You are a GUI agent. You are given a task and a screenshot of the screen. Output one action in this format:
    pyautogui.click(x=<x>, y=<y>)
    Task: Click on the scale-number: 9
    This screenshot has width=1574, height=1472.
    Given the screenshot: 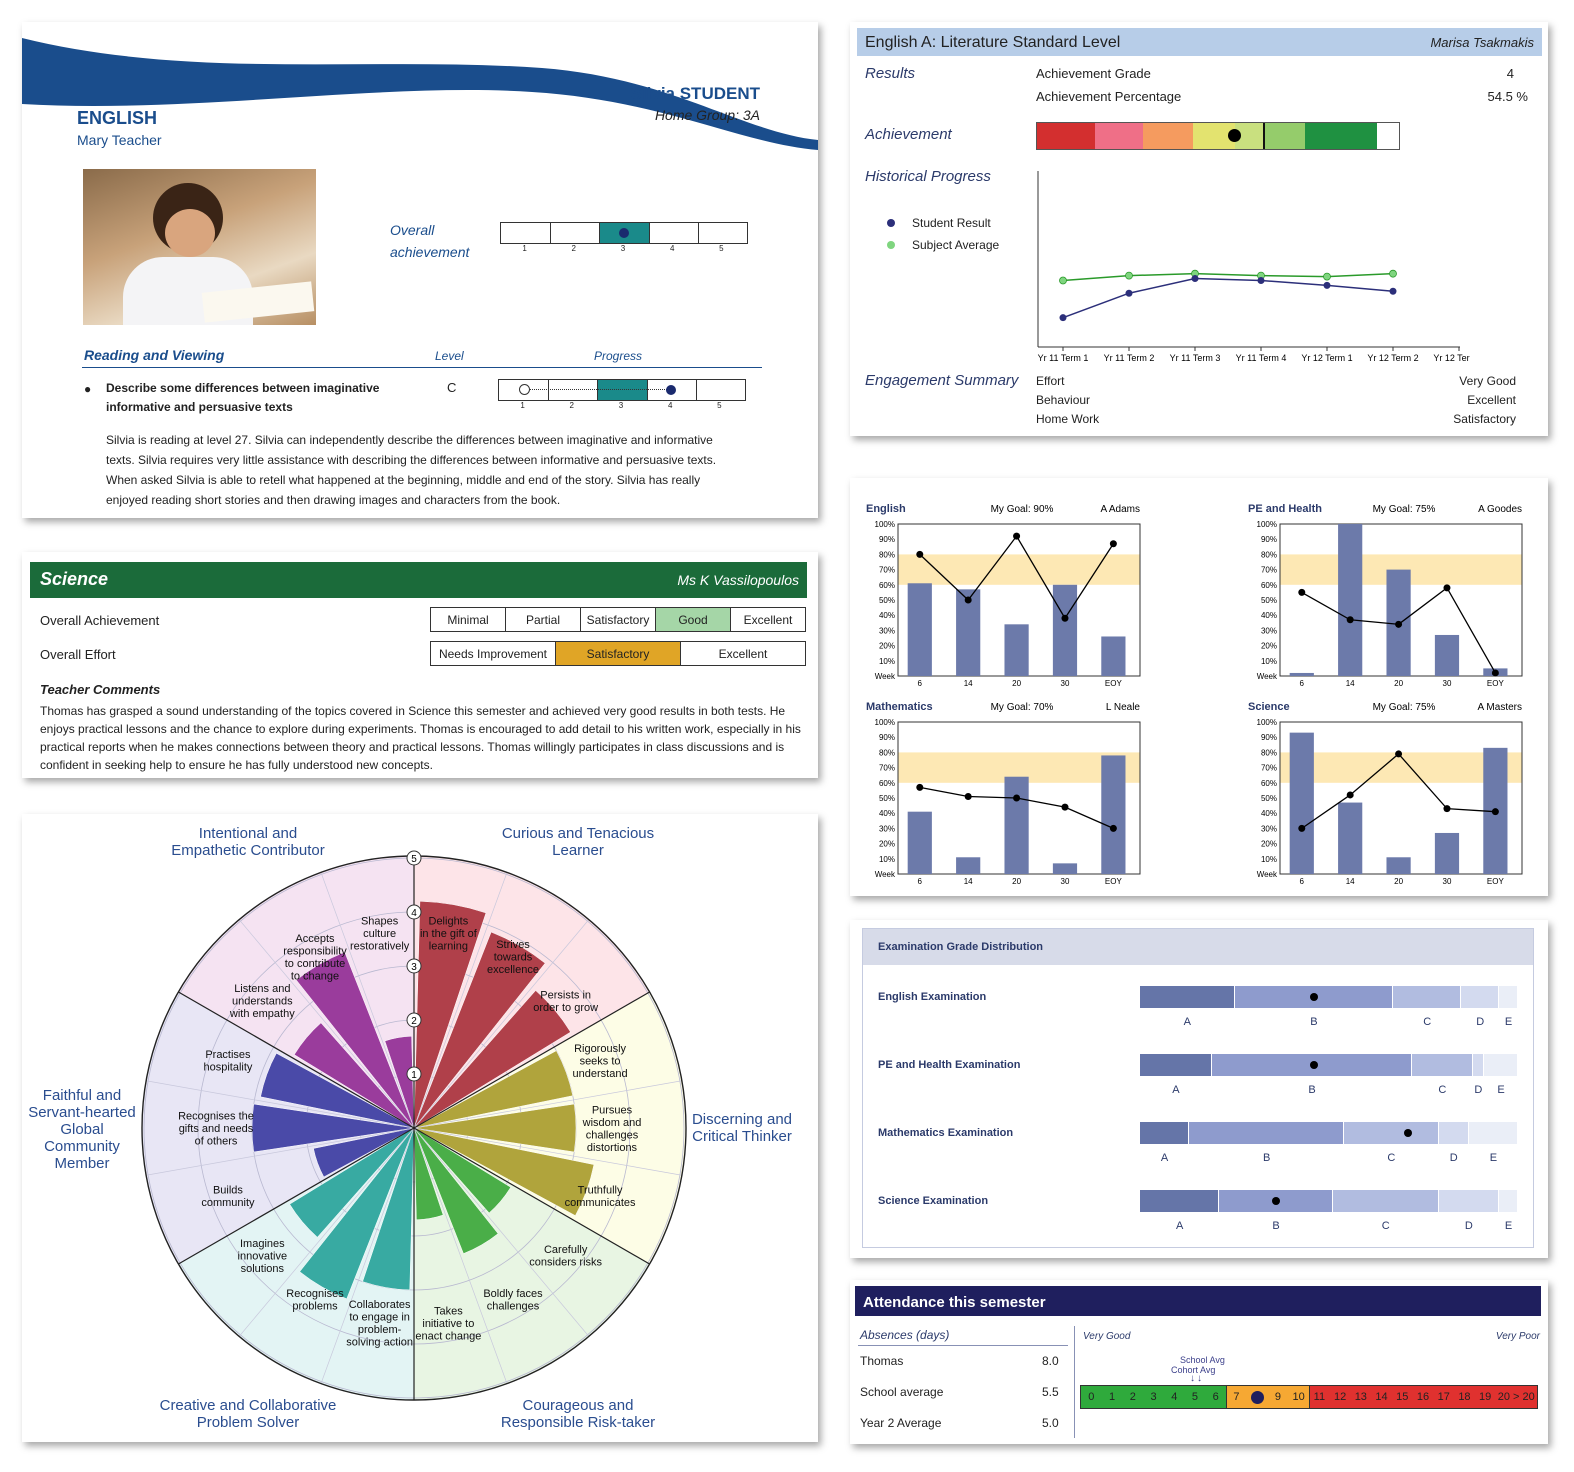 What is the action you would take?
    pyautogui.click(x=1277, y=1397)
    